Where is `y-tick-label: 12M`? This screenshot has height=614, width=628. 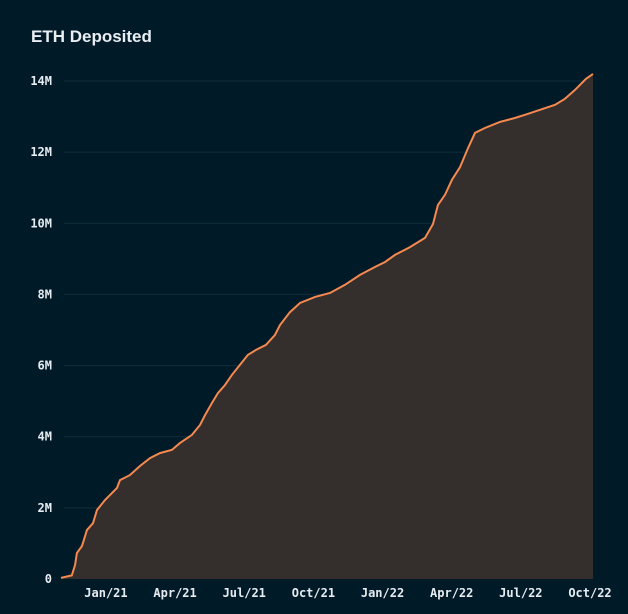 y-tick-label: 12M is located at coordinates (41, 152).